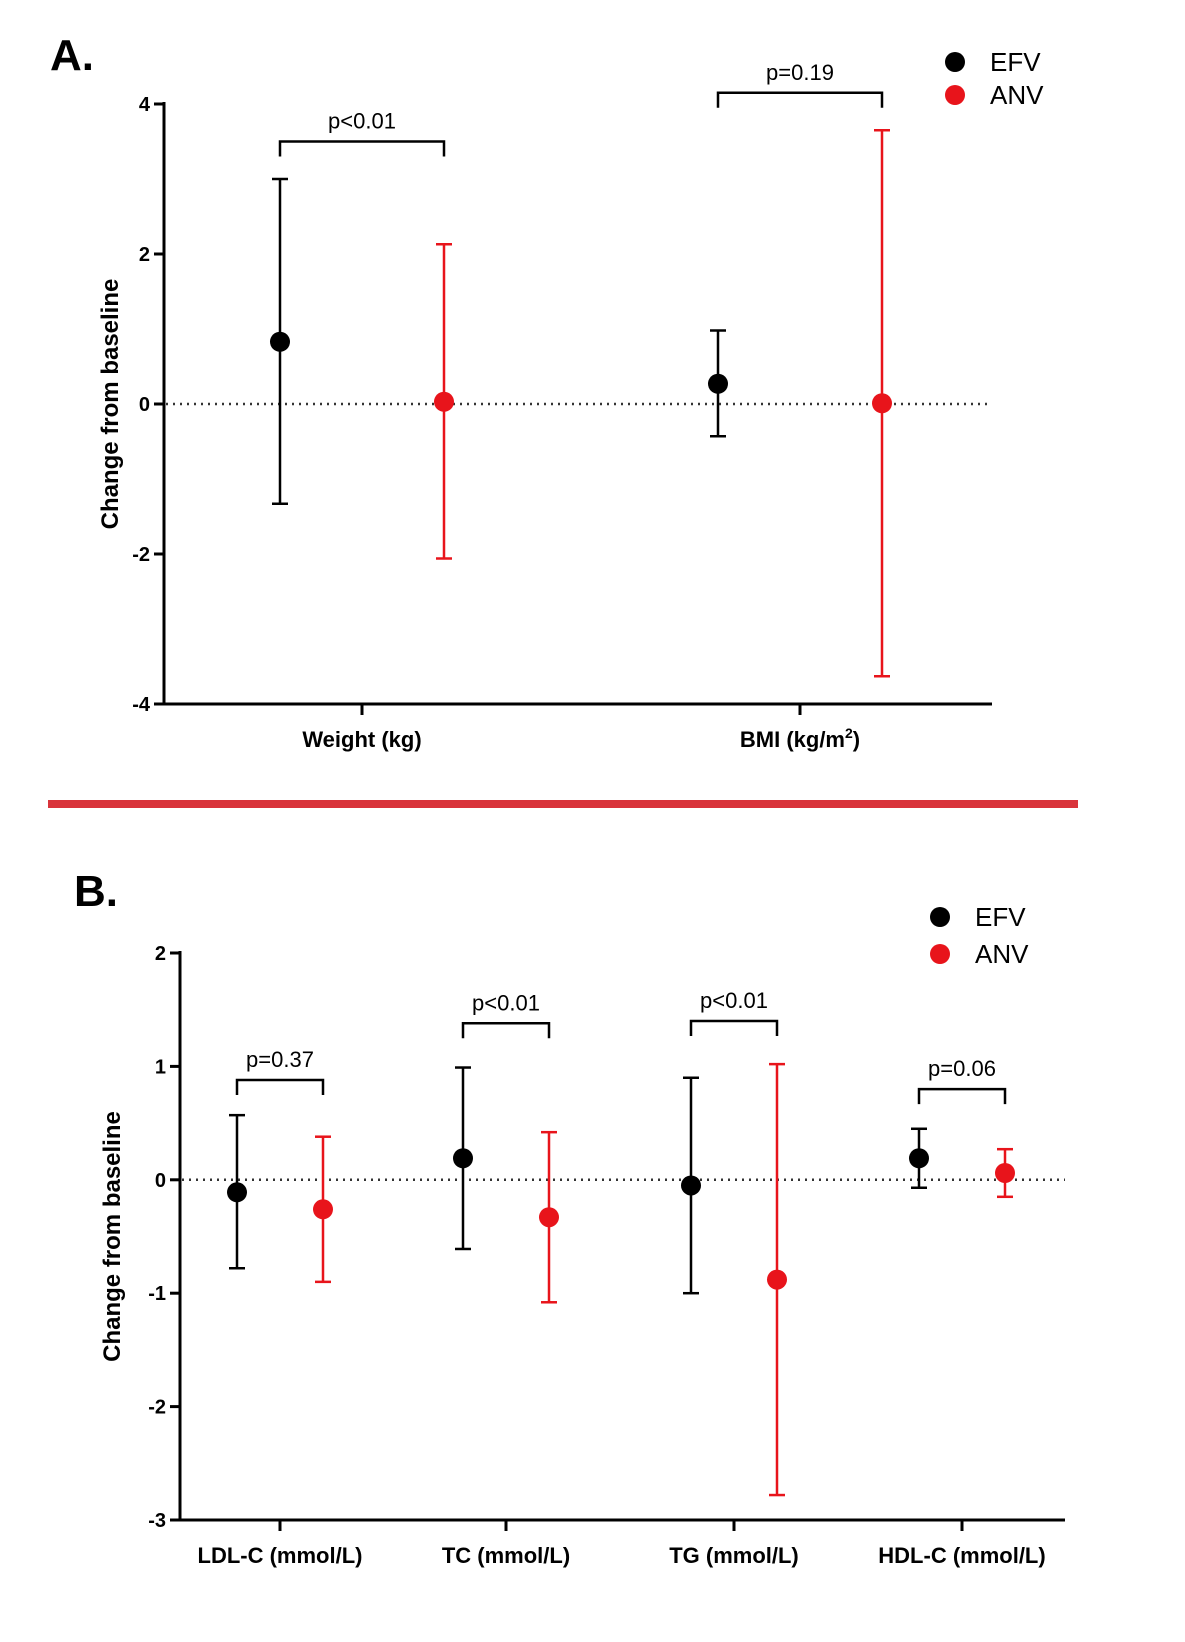 The height and width of the screenshot is (1642, 1185). Describe the element at coordinates (280, 1059) in the screenshot. I see `p-value-label: p=0.37` at that location.